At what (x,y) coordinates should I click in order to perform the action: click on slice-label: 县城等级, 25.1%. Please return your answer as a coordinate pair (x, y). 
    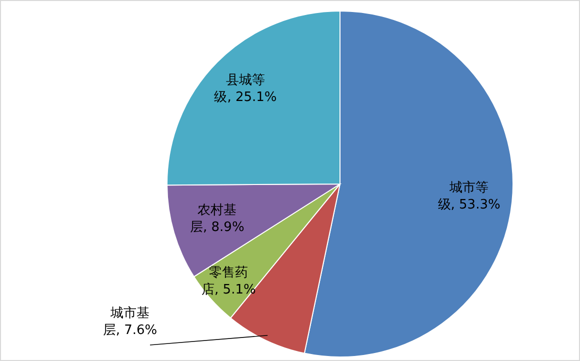
    Looking at the image, I should click on (245, 89).